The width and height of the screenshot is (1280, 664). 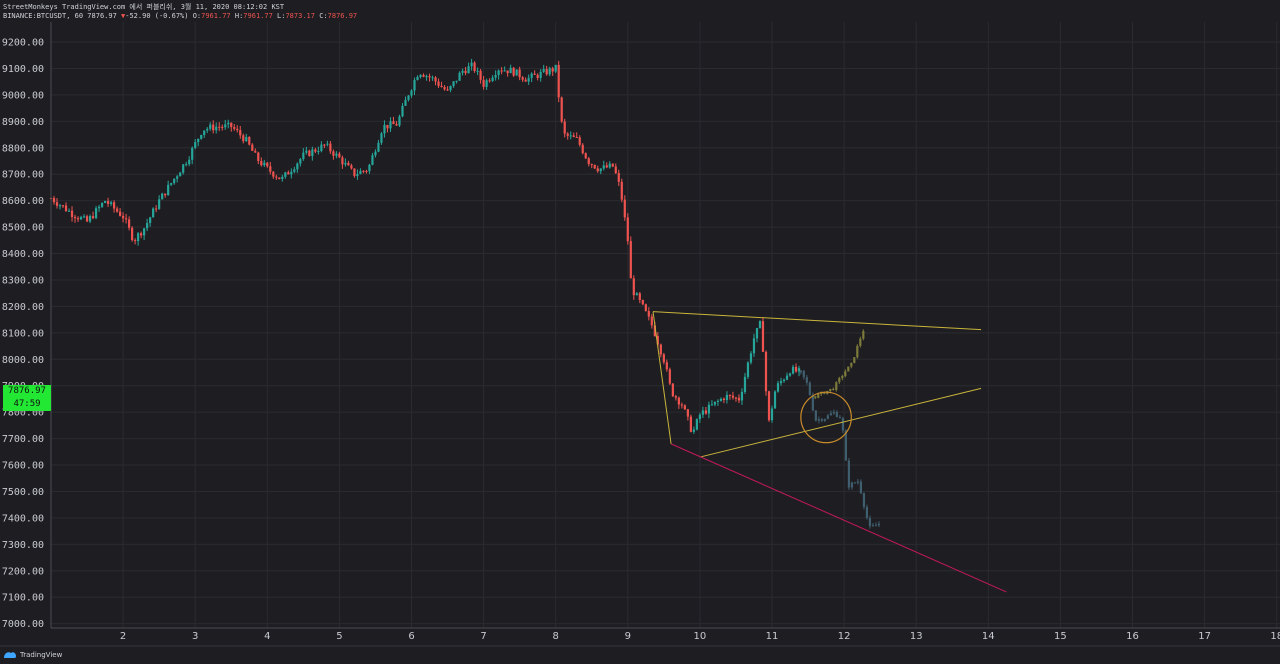 I want to click on trendline-drawings, so click(x=829, y=452).